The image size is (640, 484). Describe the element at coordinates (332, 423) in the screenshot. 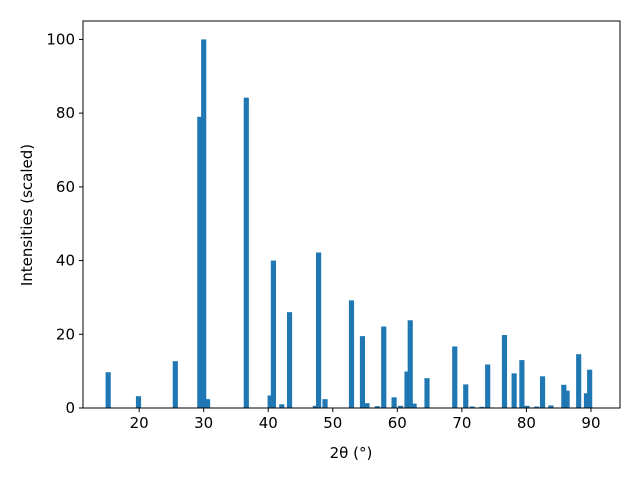

I see `x-tick-label: 50` at that location.